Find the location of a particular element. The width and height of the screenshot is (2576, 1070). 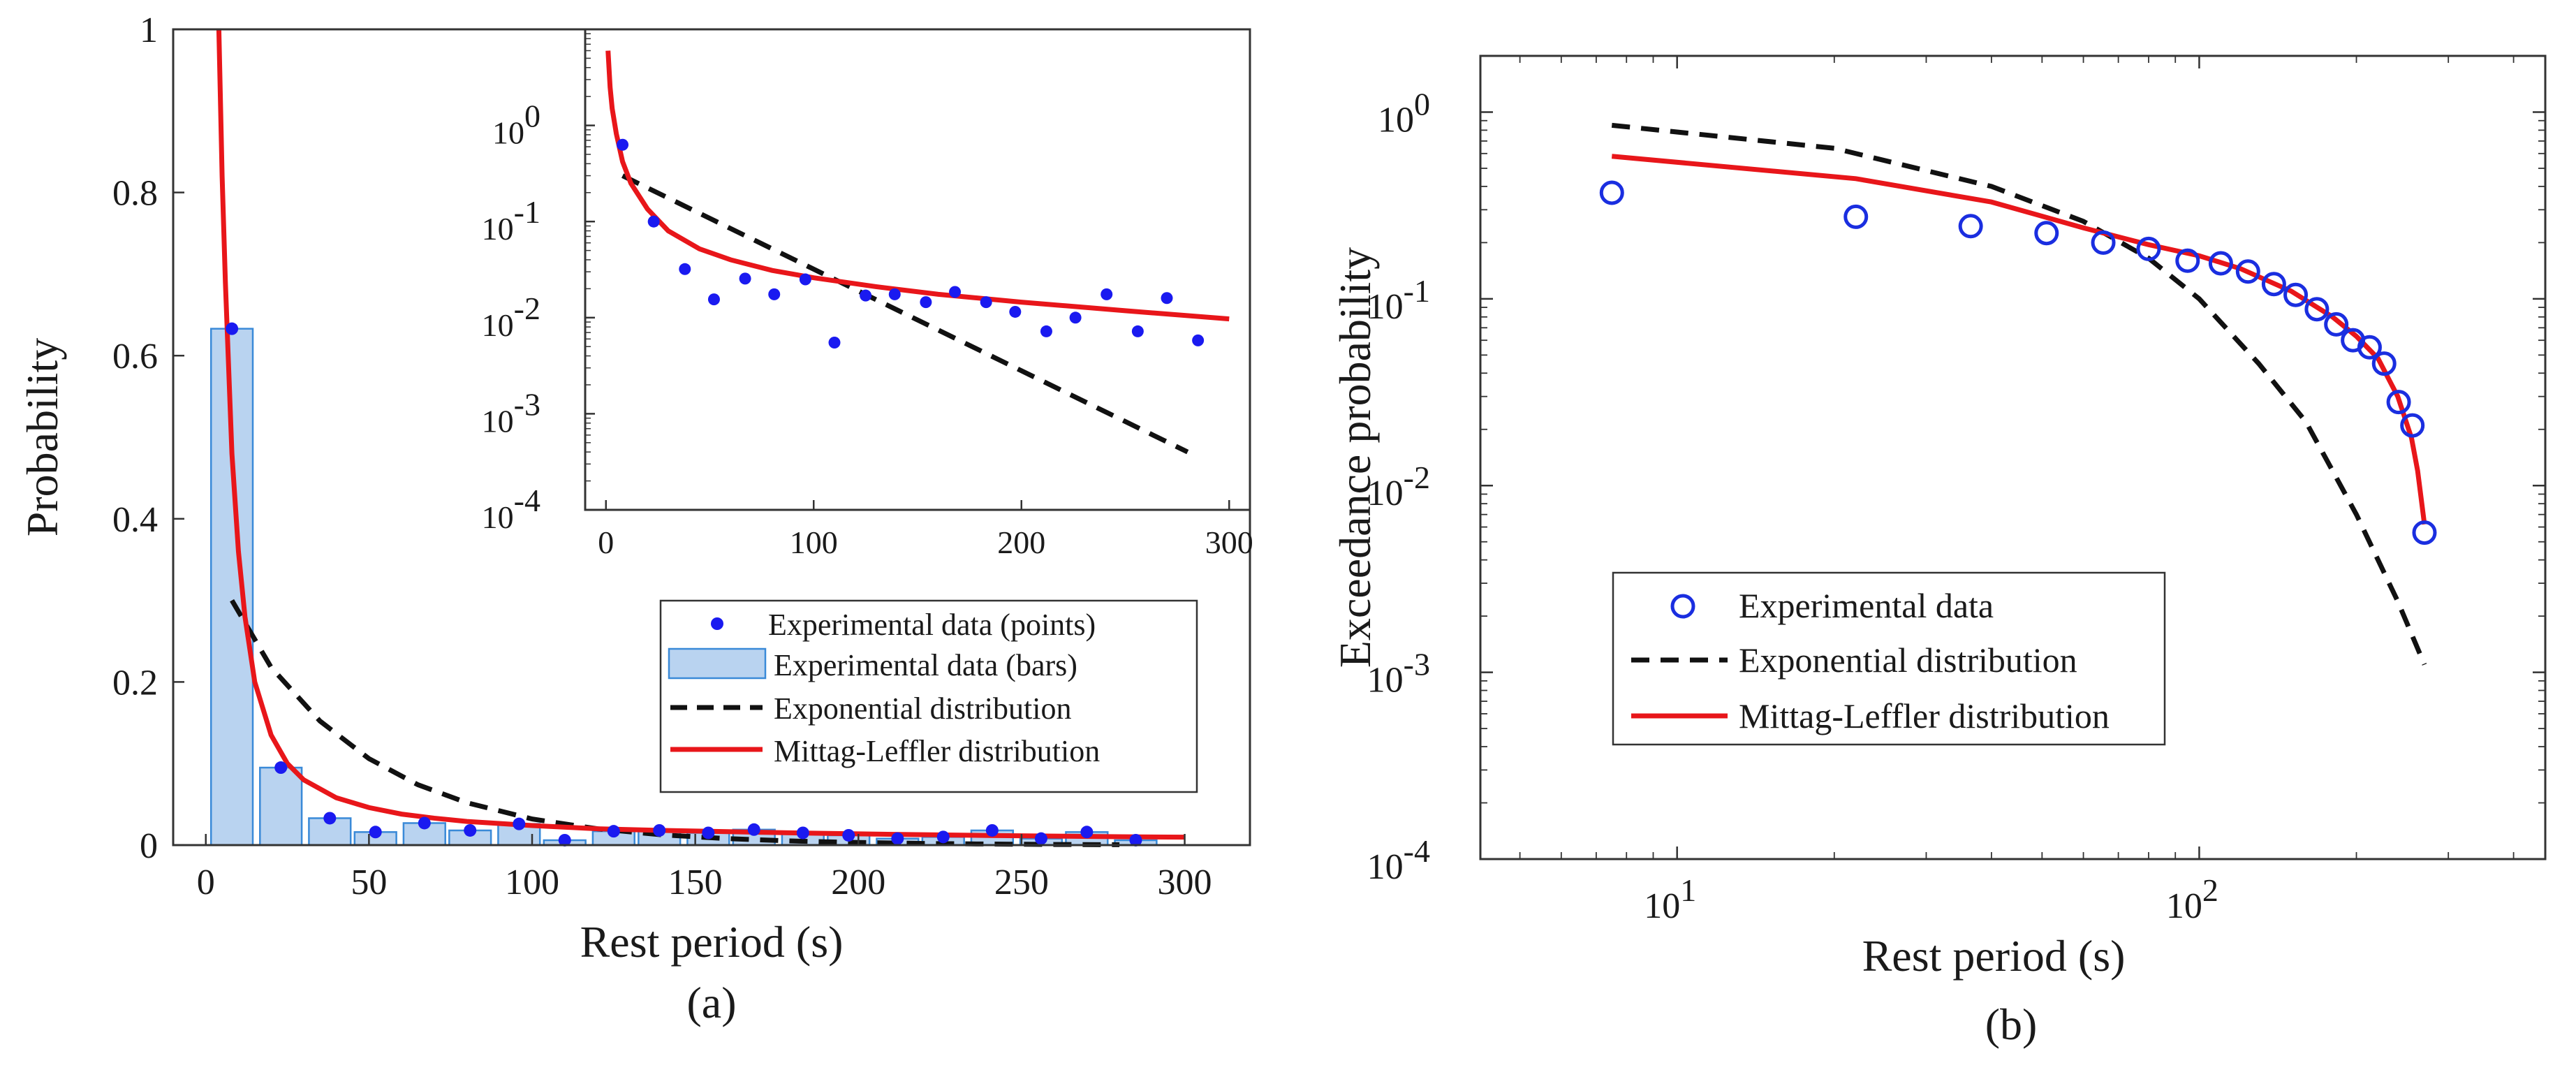

y-tick-label-b: 10⁰ is located at coordinates (1404, 113).